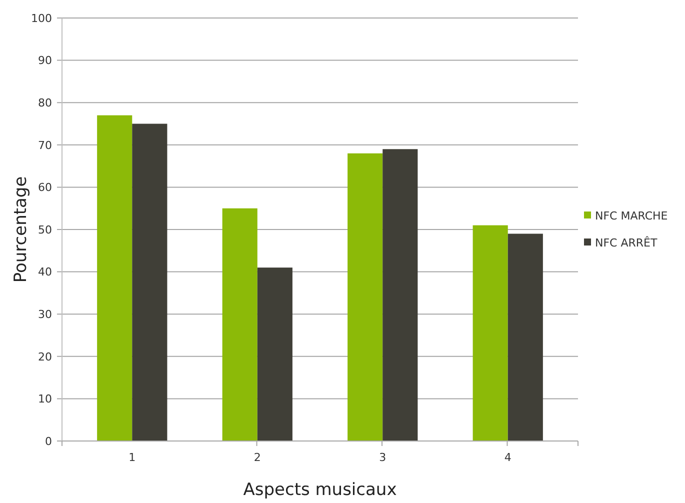  What do you see at coordinates (626, 242) in the screenshot?
I see `legend-label: NFC ARRÊT` at bounding box center [626, 242].